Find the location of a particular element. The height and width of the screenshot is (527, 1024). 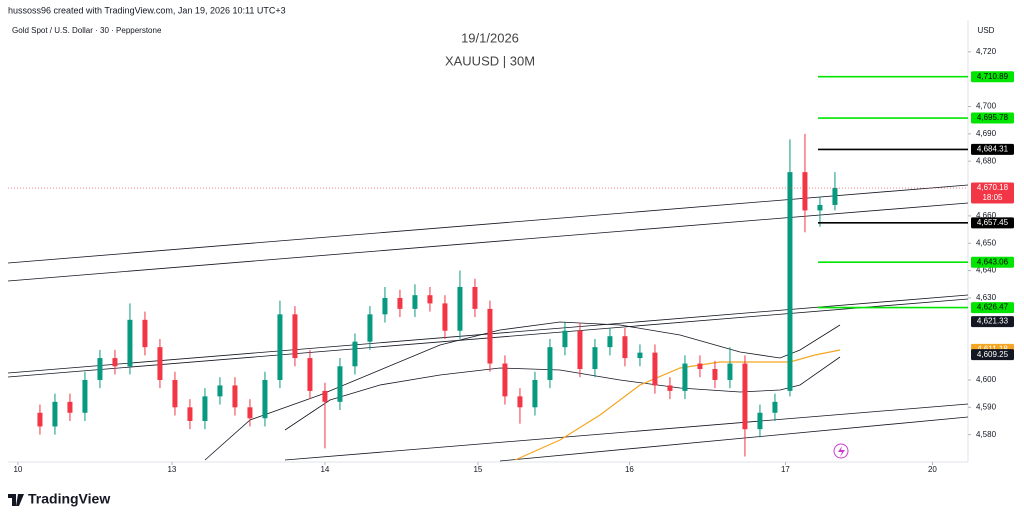

level-tag-label: 4,657.45 is located at coordinates (993, 222).